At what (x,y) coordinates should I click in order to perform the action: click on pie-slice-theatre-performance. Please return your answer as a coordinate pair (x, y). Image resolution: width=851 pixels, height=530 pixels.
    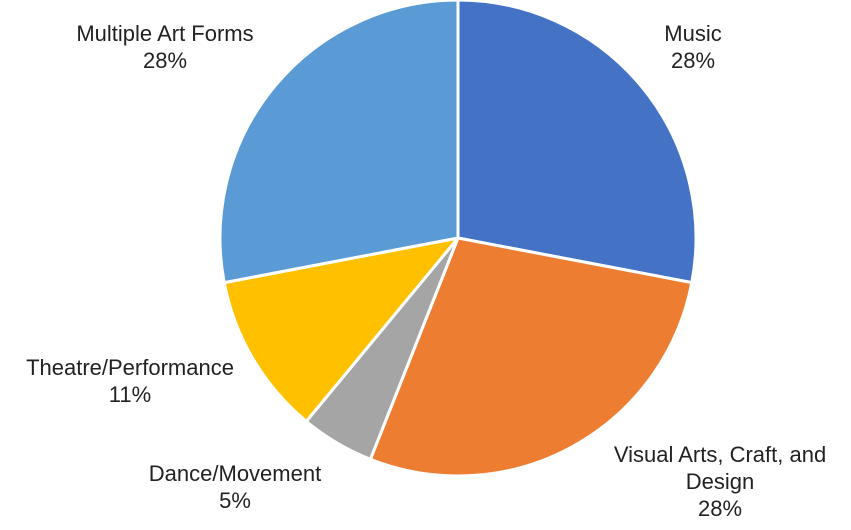
    Looking at the image, I should click on (341, 329).